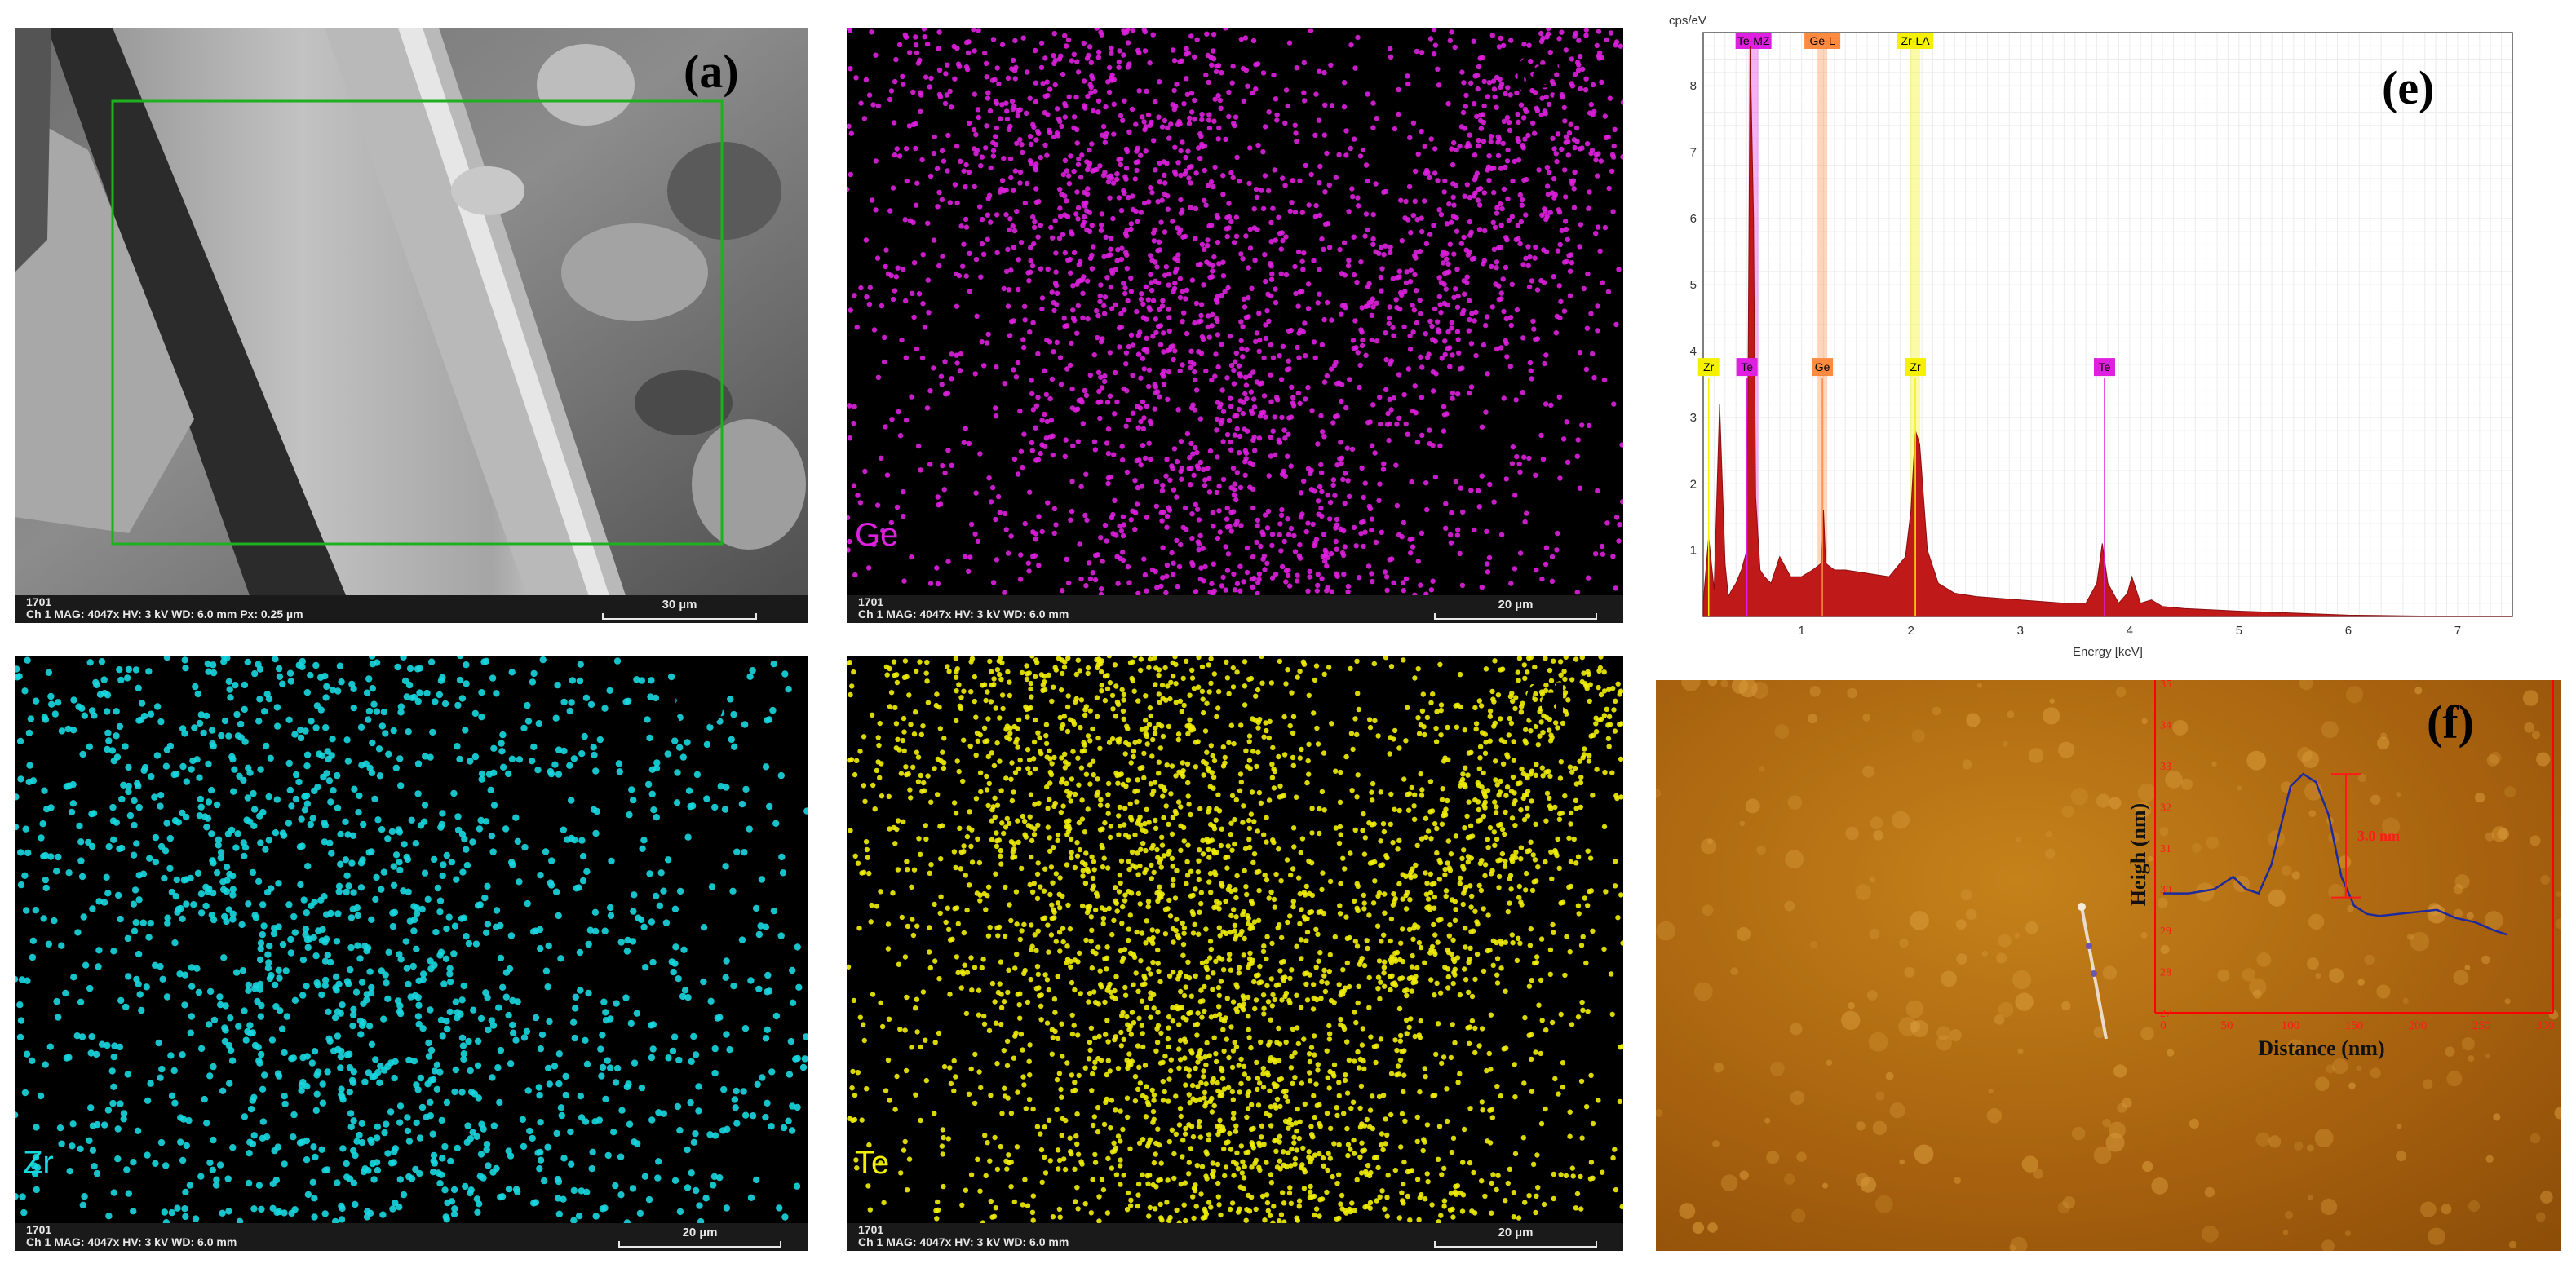  I want to click on zr-element-map, so click(411, 941).